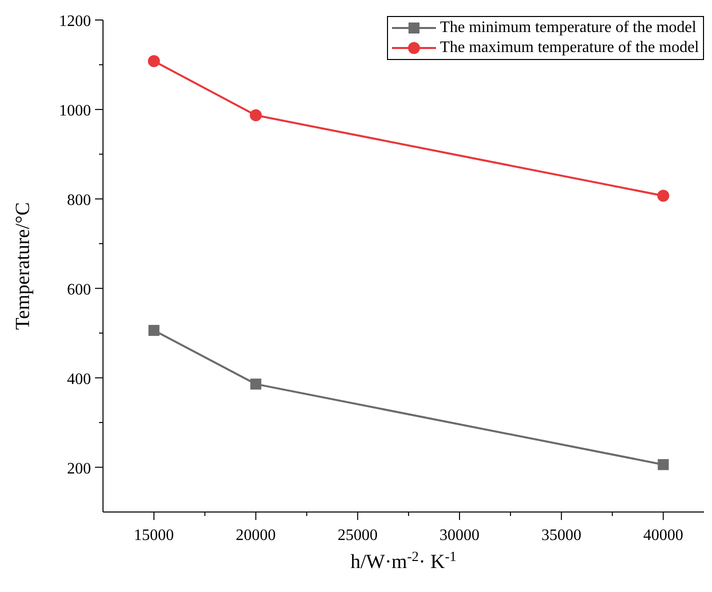 The image size is (712, 592). What do you see at coordinates (75, 111) in the screenshot?
I see `y-tick-label: 1000` at bounding box center [75, 111].